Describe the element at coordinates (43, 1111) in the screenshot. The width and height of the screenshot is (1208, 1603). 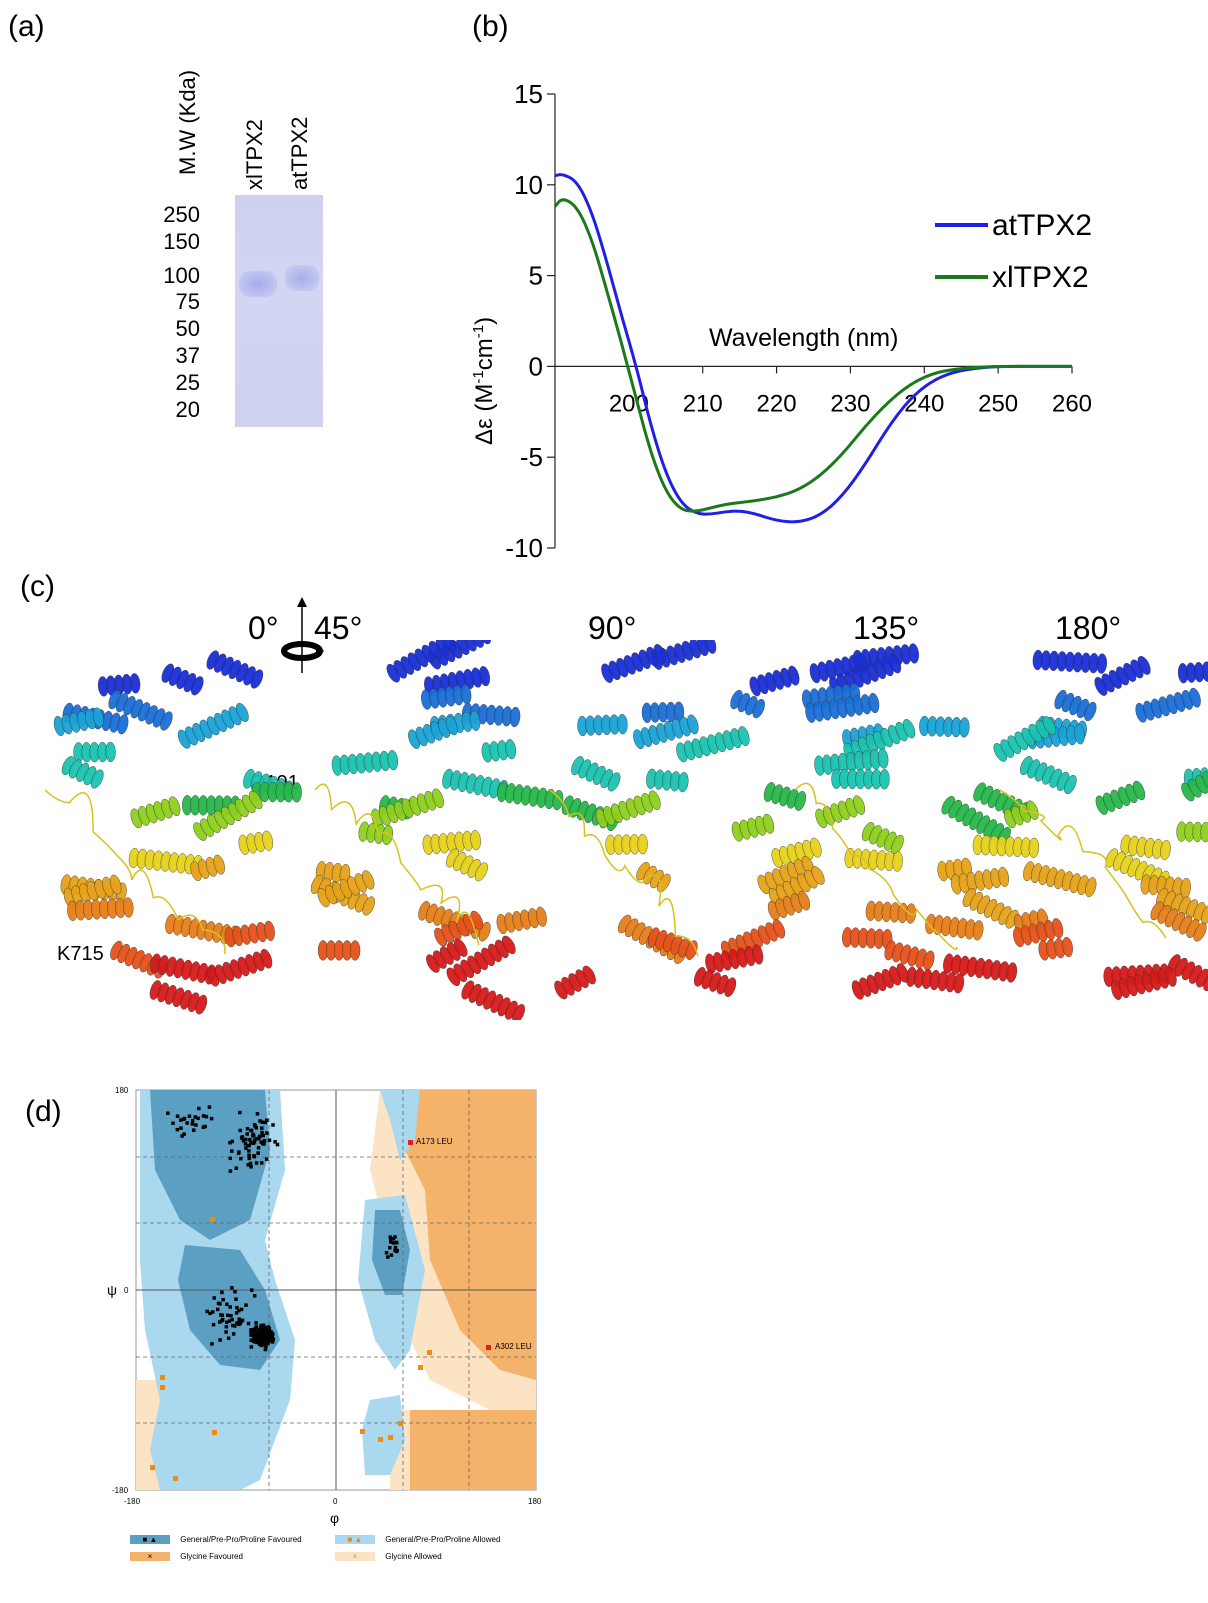
I see `panel-d-label: (d)` at that location.